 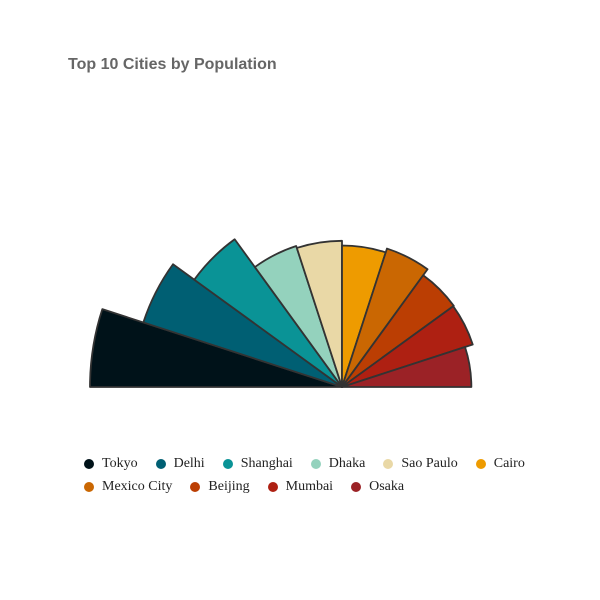 What do you see at coordinates (509, 463) in the screenshot?
I see `legend-label: Cairo` at bounding box center [509, 463].